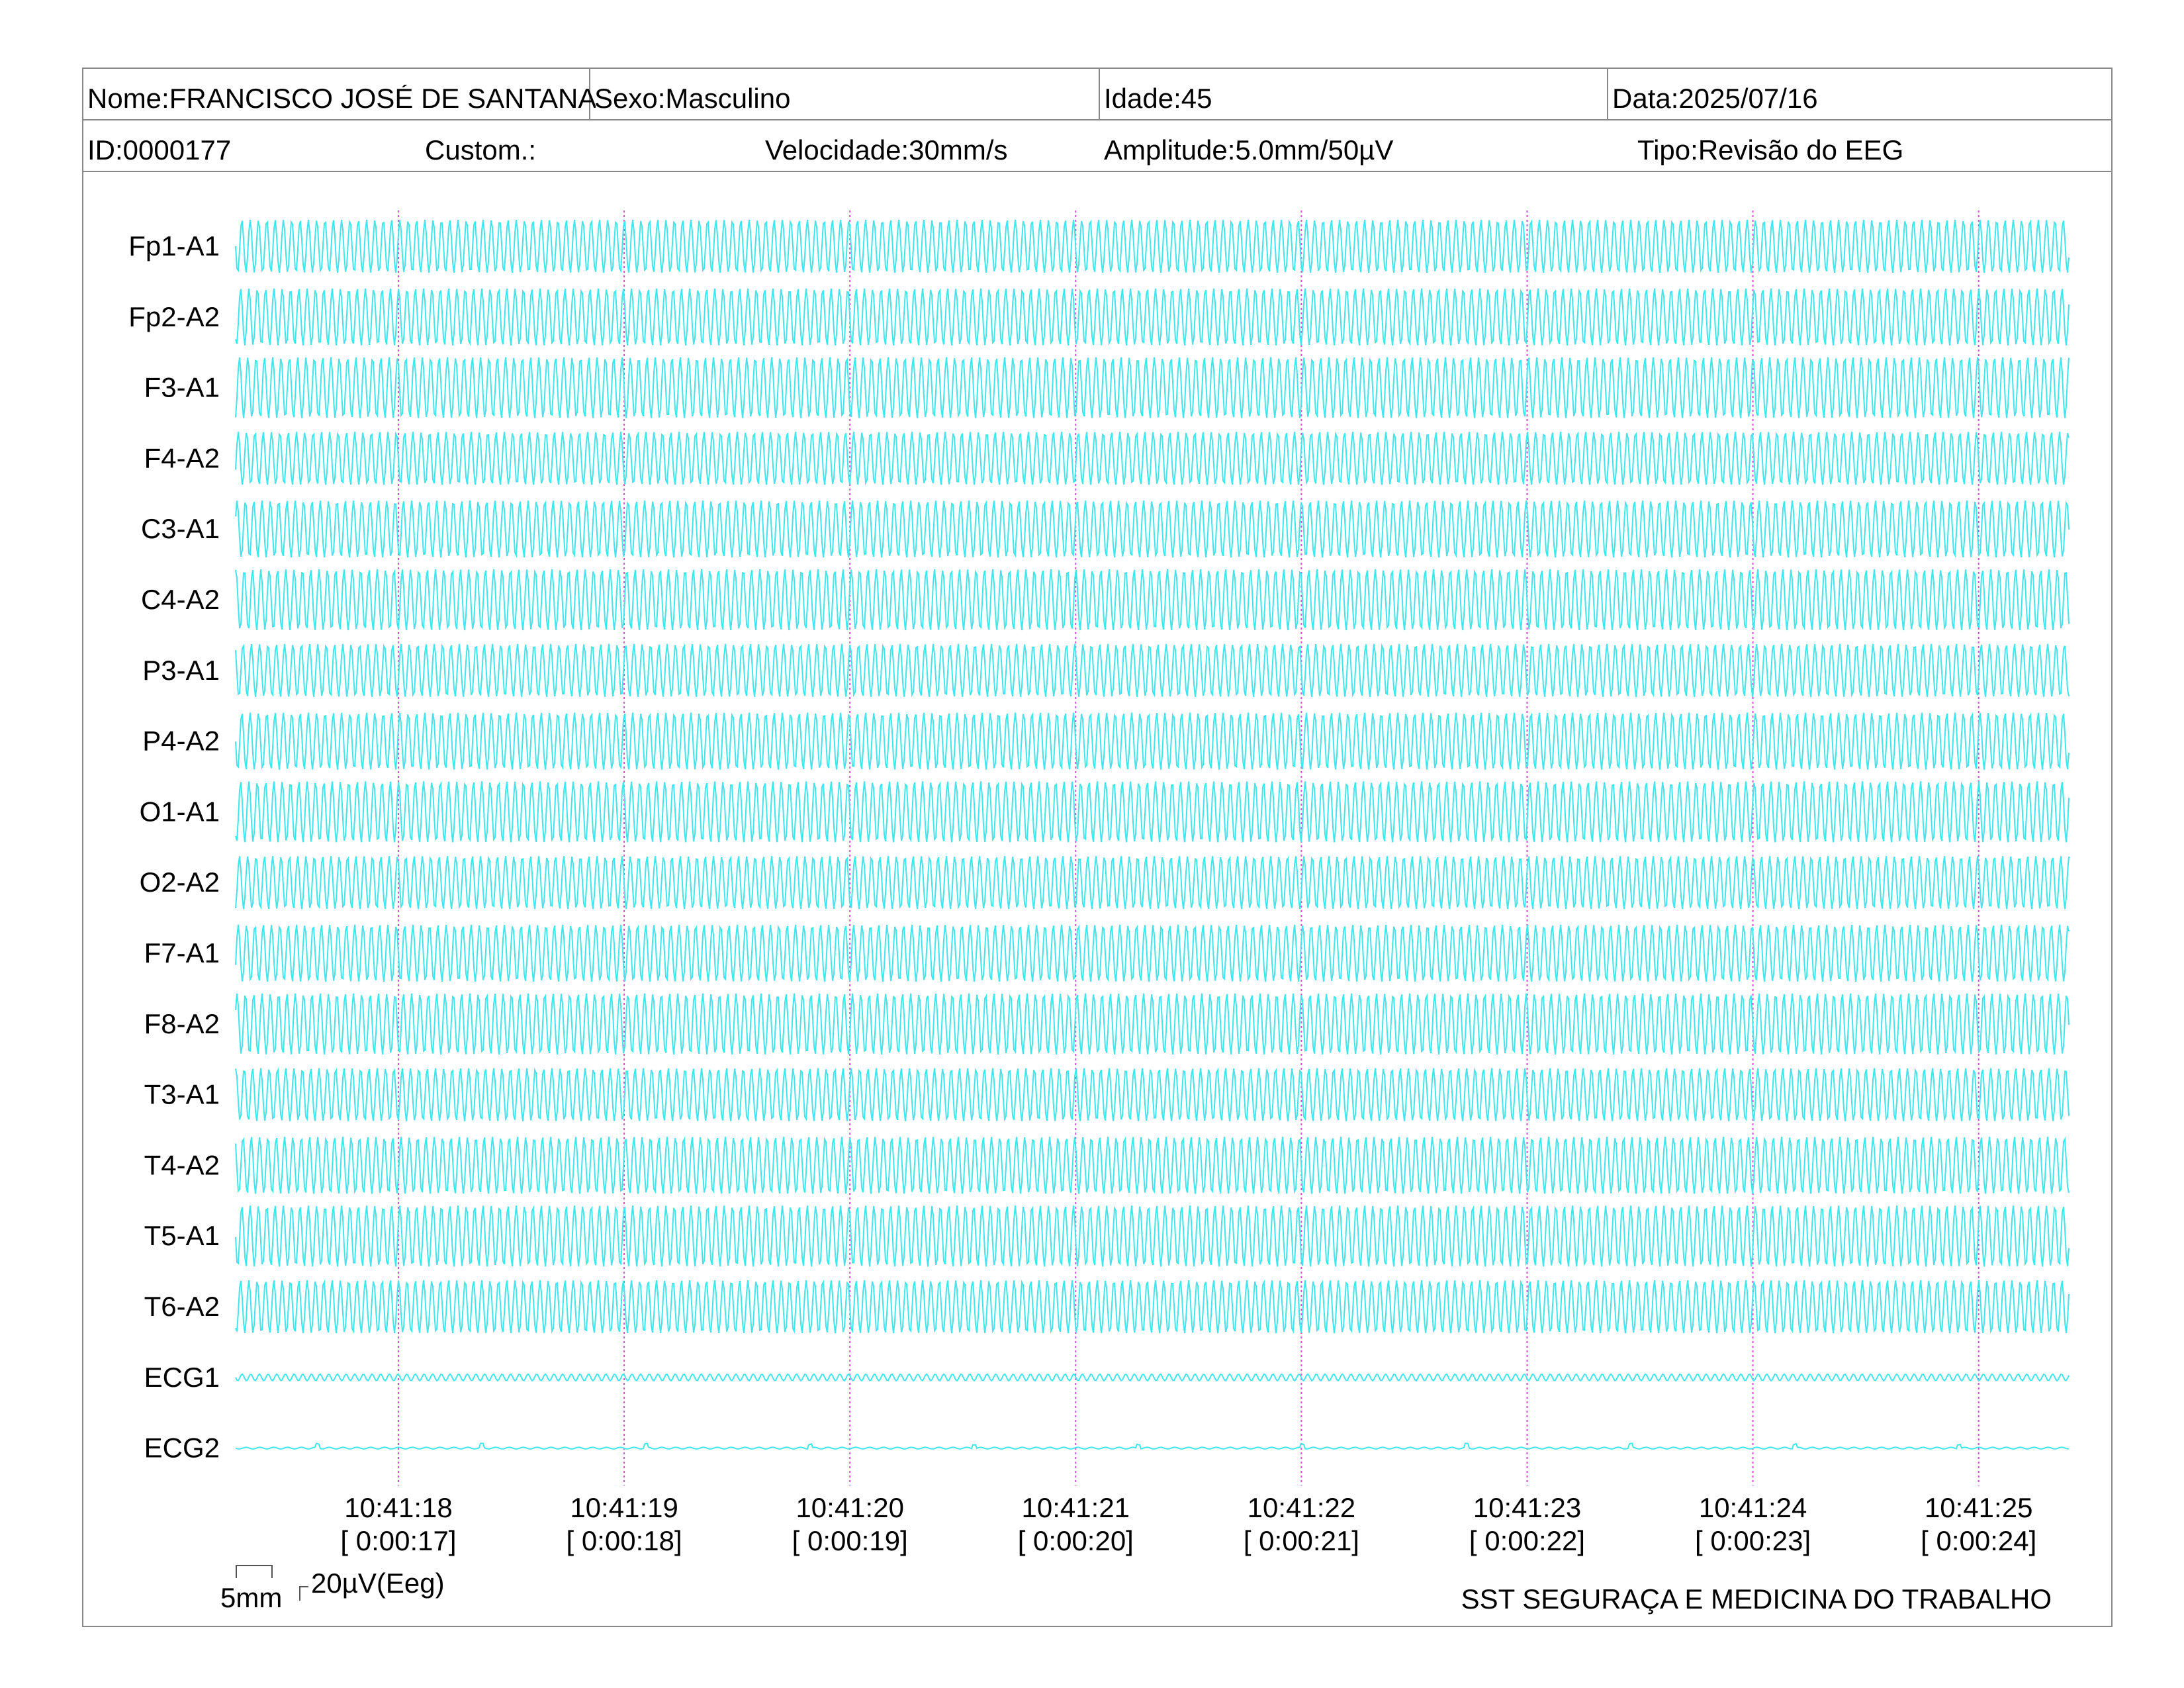 This screenshot has width=2184, height=1688. What do you see at coordinates (1076, 1507) in the screenshot?
I see `time-label: 10:41:21` at bounding box center [1076, 1507].